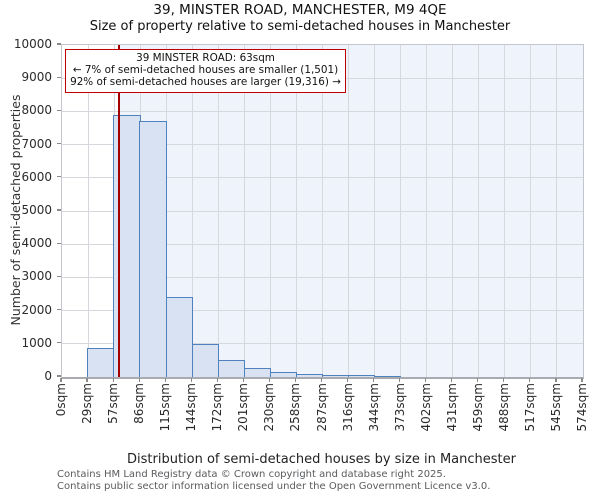  I want to click on x-tick-label: 373sqm, so click(399, 407).